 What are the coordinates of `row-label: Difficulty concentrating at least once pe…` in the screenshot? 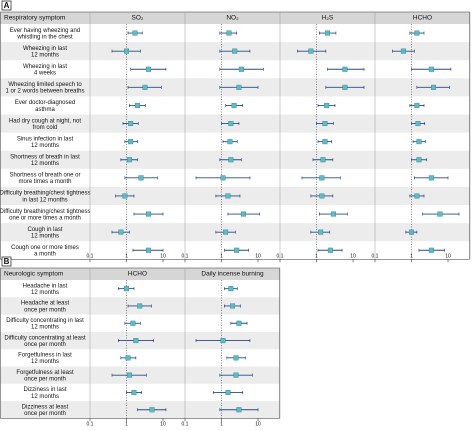 It's located at (45, 341).